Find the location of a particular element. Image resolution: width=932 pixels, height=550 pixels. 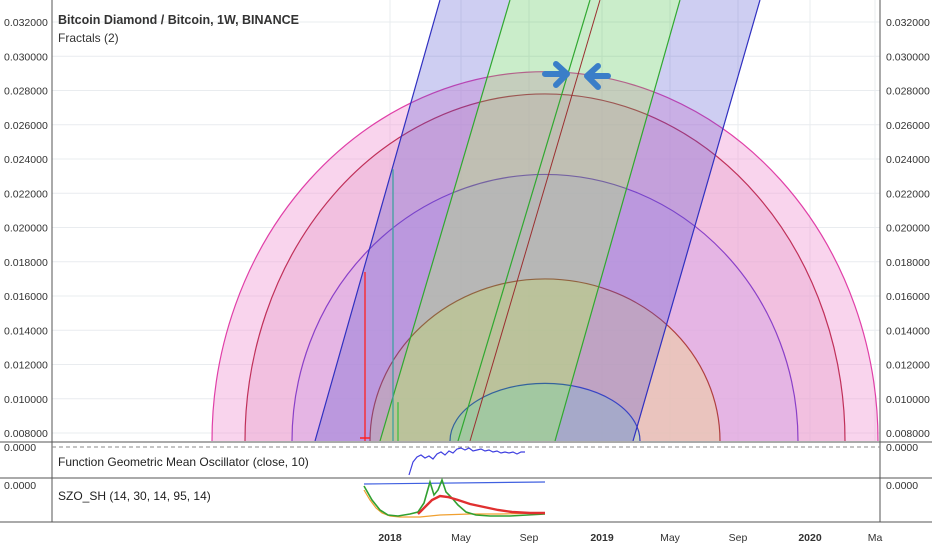

y-tick-label-left: 0.026000 is located at coordinates (26, 126).